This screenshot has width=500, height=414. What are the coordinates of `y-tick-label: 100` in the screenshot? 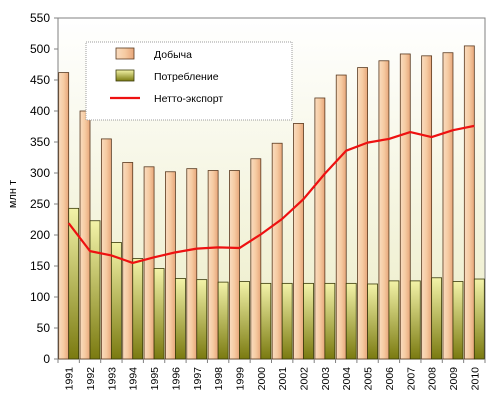 It's located at (40, 297).